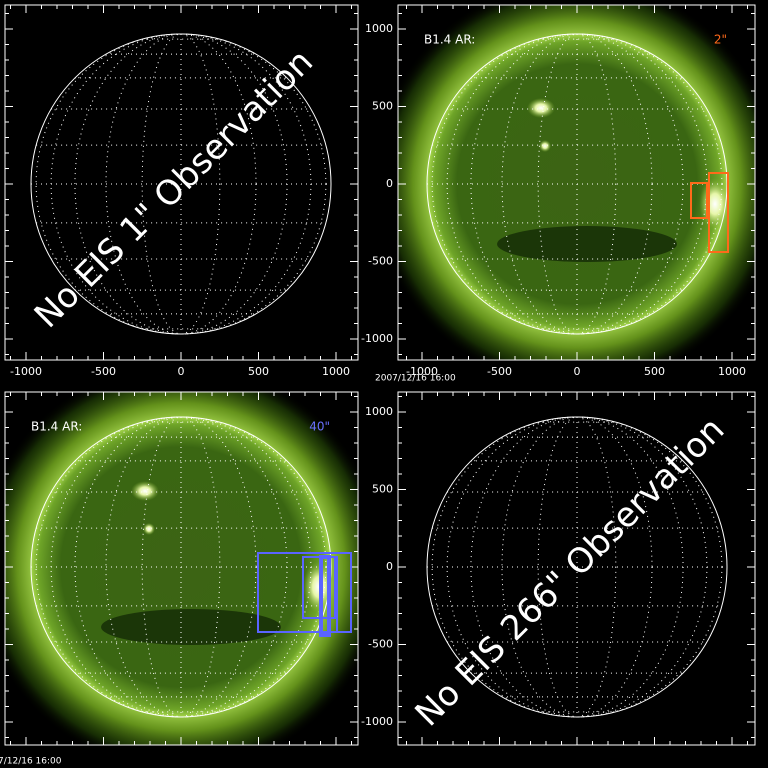 The height and width of the screenshot is (768, 768). Describe the element at coordinates (319, 427) in the screenshot. I see `slit-scale: 40"` at that location.